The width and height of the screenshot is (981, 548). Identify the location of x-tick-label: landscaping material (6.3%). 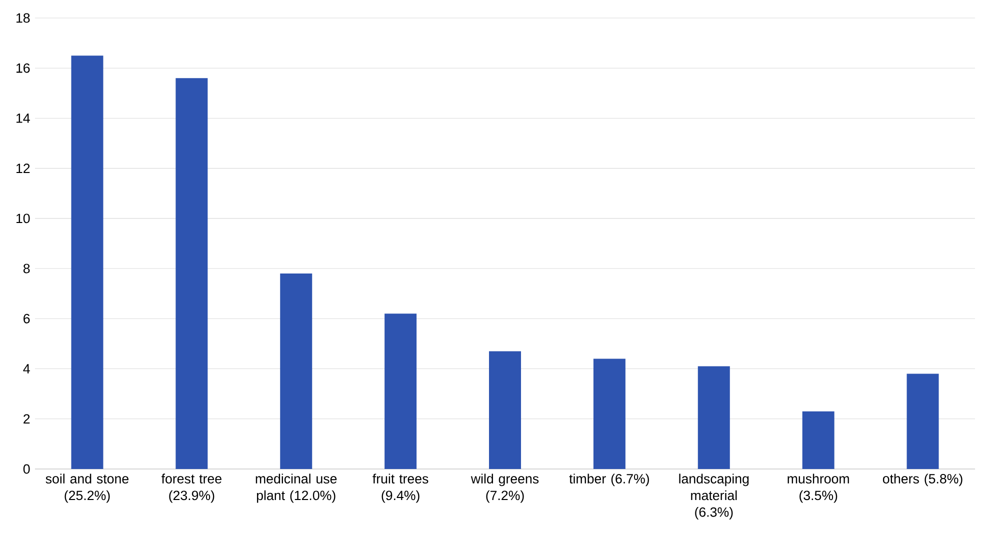
(714, 497).